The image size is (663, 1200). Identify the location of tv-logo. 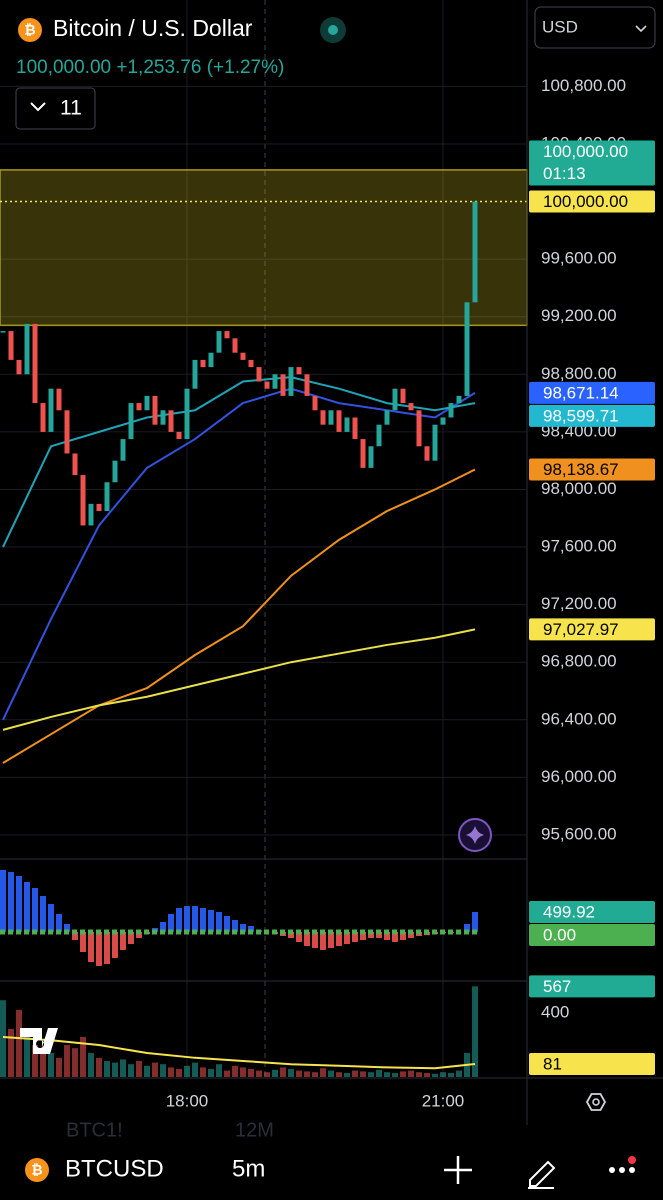
(39, 1041).